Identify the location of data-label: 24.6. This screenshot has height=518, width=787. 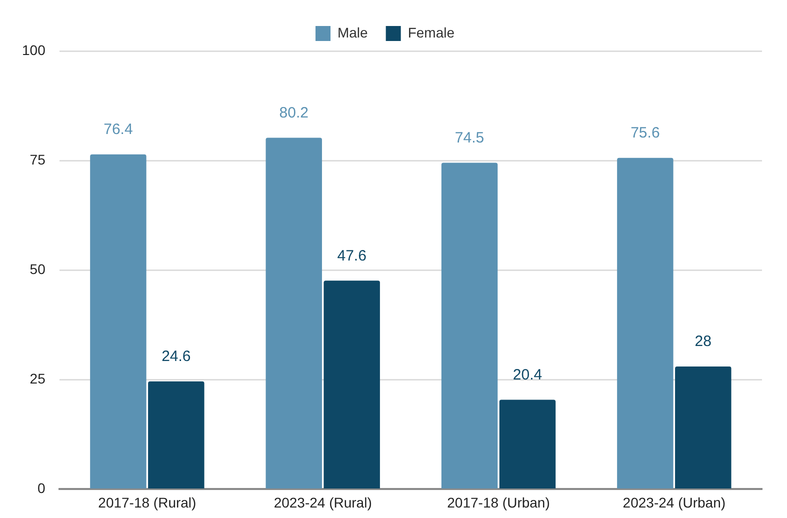
(176, 357).